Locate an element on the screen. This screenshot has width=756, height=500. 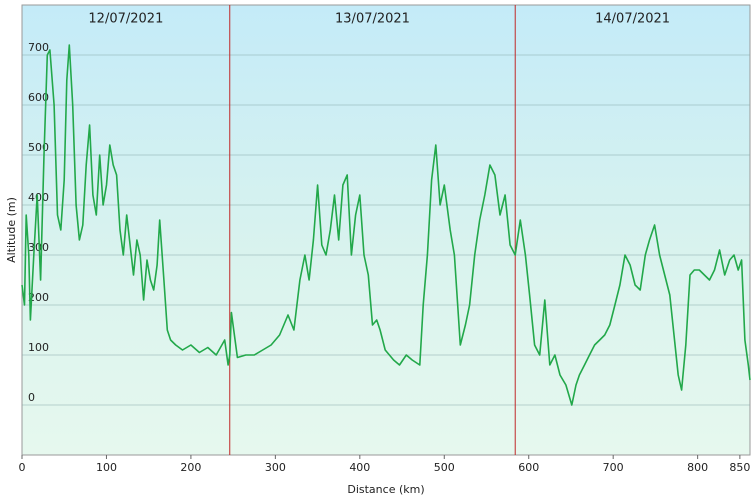
y-axis-label: Altitude (m) is located at coordinates (11, 230).